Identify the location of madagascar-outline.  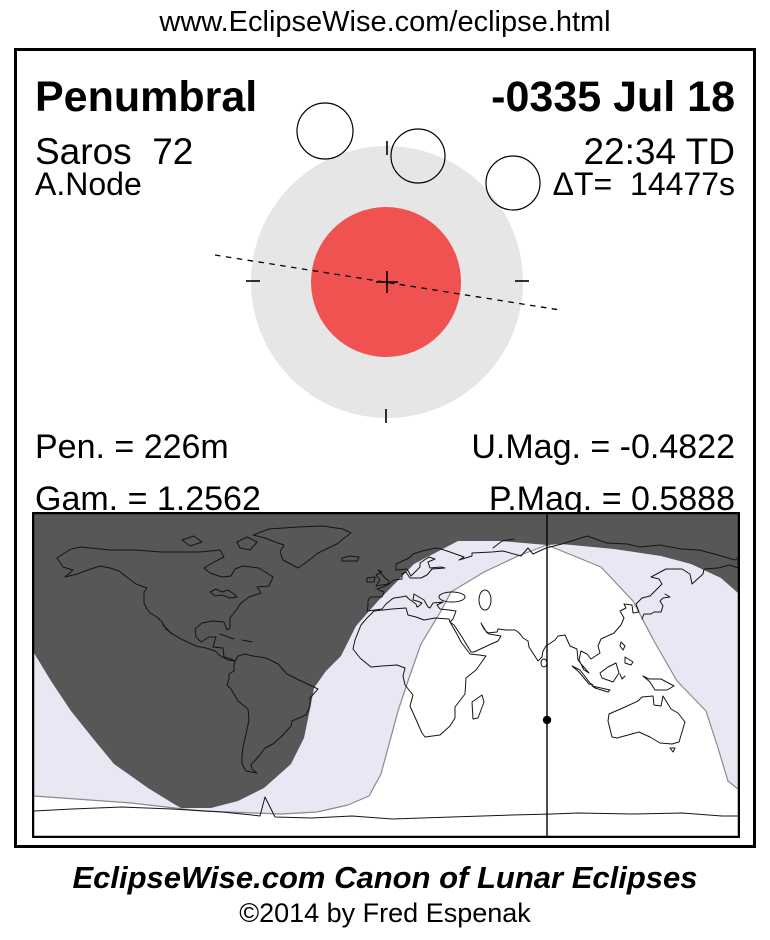
(478, 707).